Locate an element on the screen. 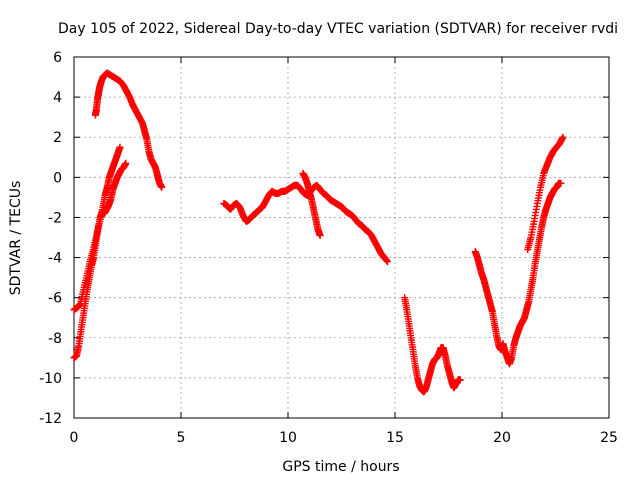 Image resolution: width=640 pixels, height=480 pixels. y-tick-label: 0 is located at coordinates (57, 178).